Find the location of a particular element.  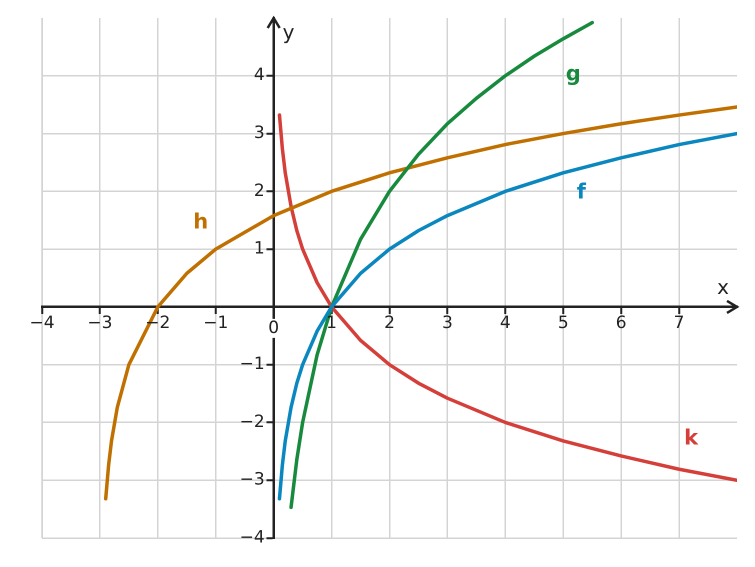

annotation: h is located at coordinates (200, 222).